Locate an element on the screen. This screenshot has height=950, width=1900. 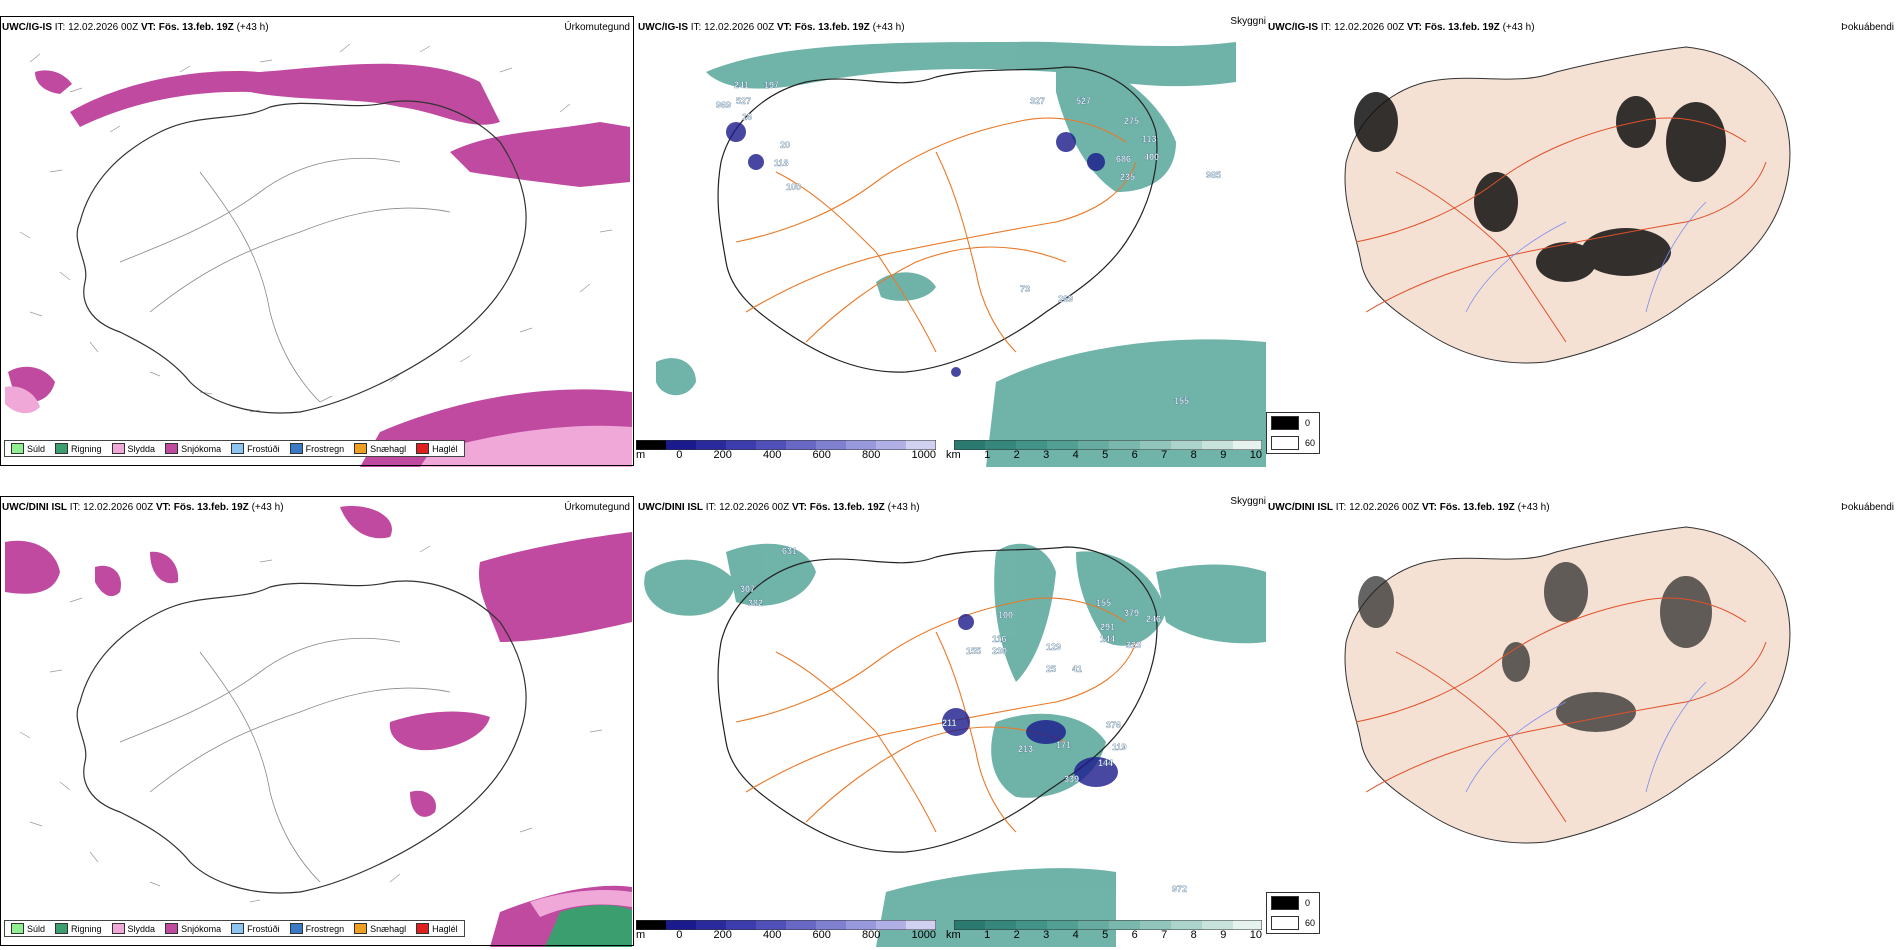
visibility-fields is located at coordinates (961, 254).